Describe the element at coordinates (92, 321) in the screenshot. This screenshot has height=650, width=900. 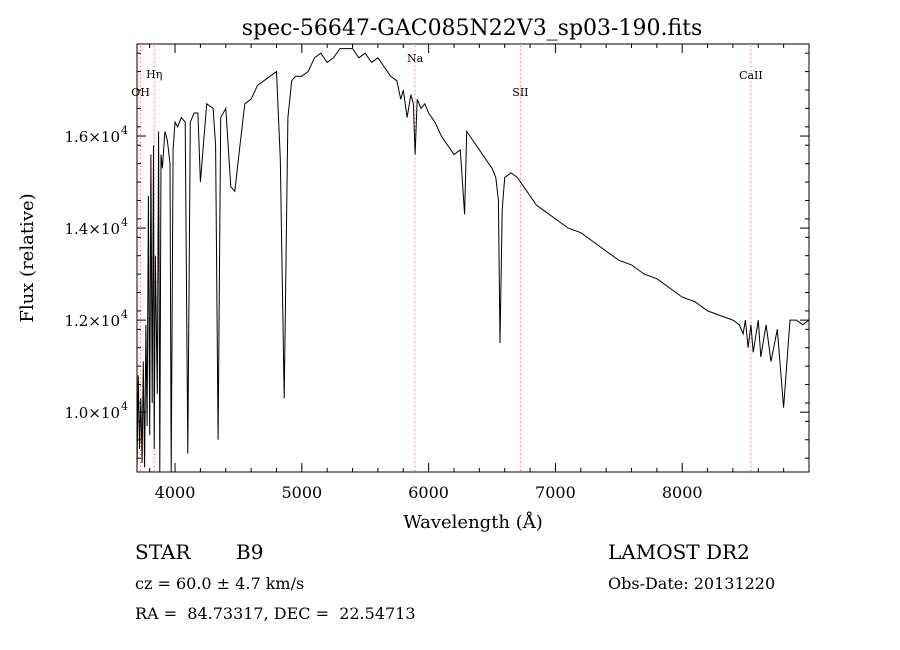
I see `y-tick-label: 1.2×10` at that location.